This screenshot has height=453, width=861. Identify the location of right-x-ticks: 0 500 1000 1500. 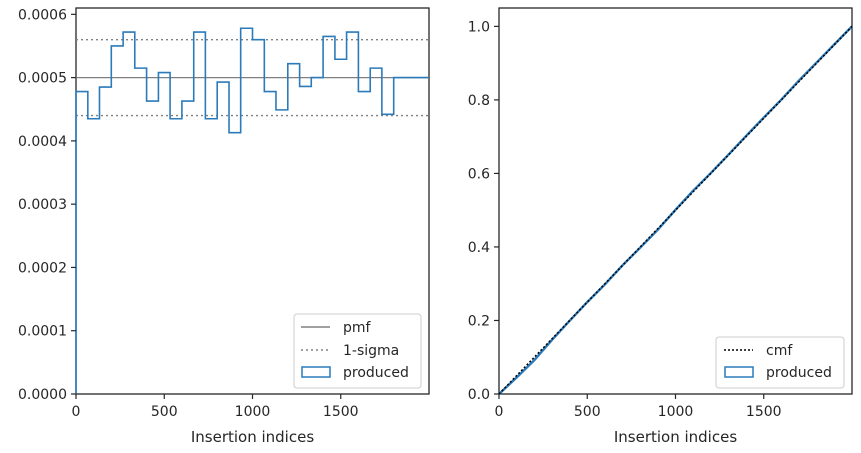
(638, 407).